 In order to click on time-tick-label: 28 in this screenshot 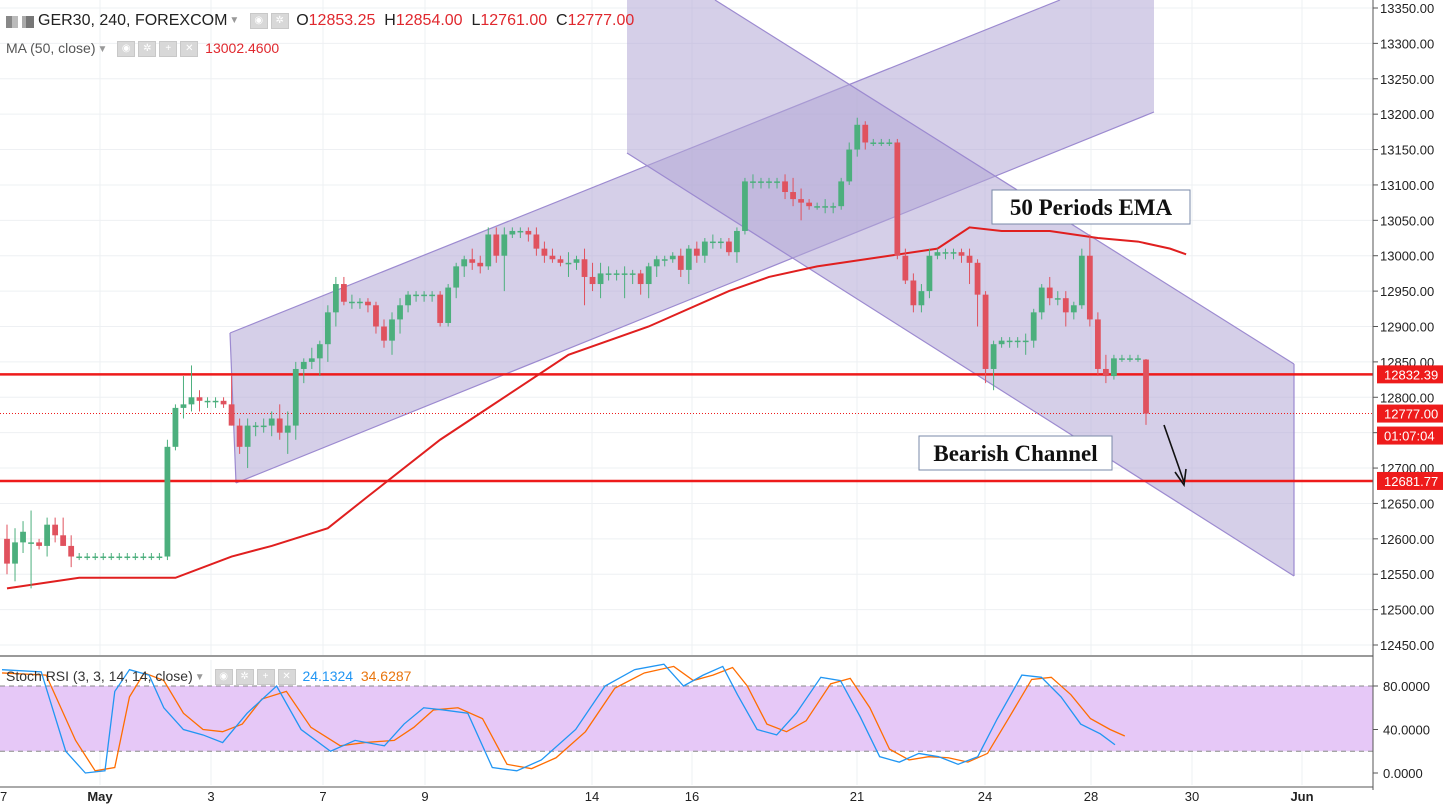, I will do `click(1091, 796)`.